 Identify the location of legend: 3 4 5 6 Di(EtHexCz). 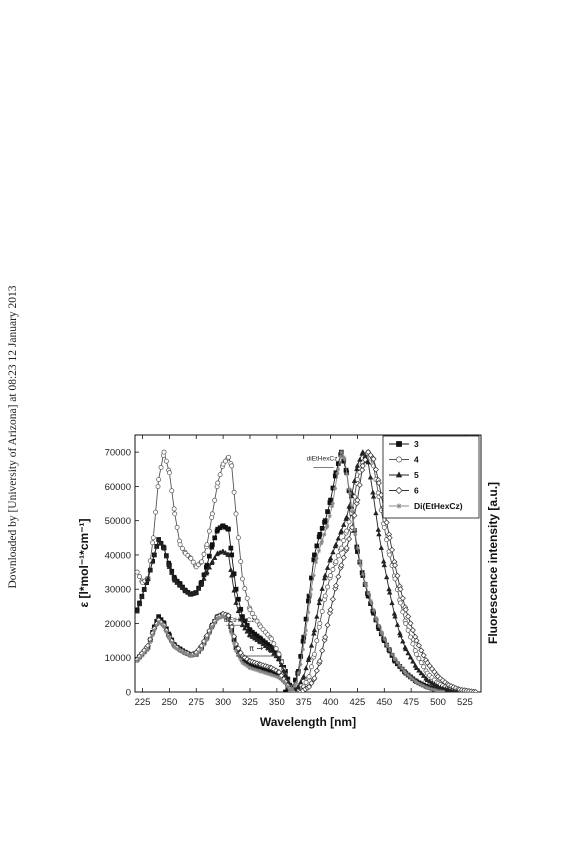
(431, 477).